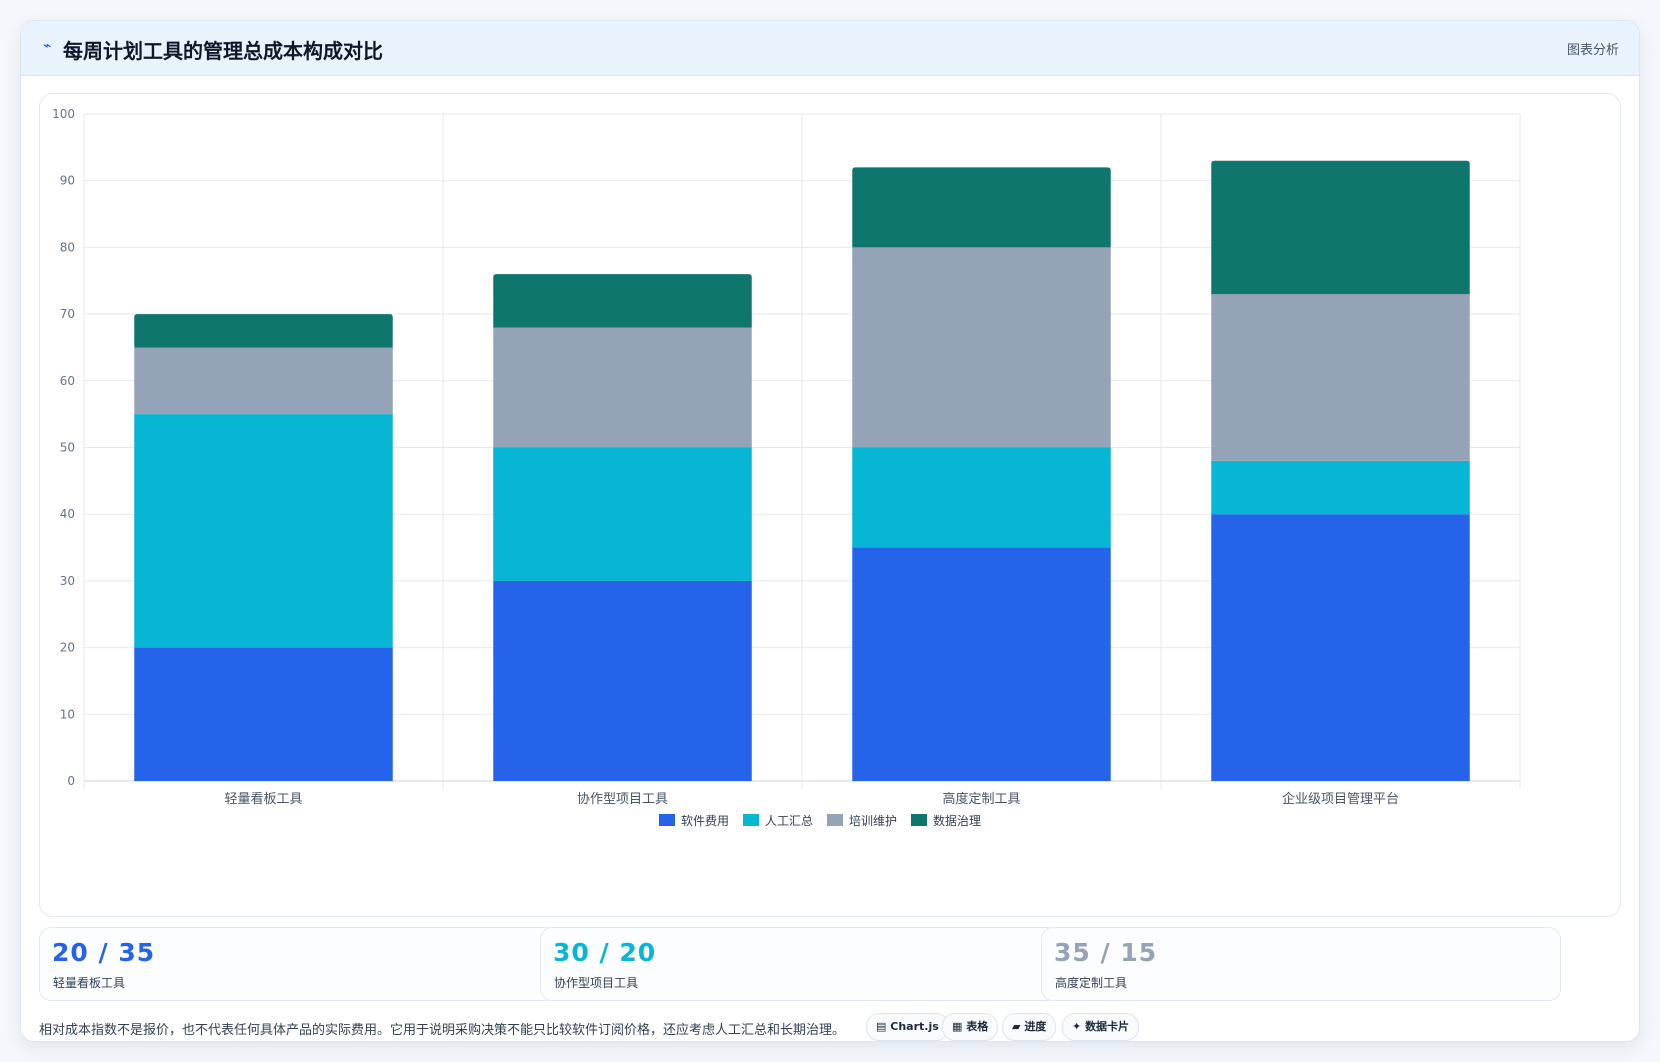 The width and height of the screenshot is (1660, 1062). What do you see at coordinates (957, 1026) in the screenshot?
I see `table-icon: ▦` at bounding box center [957, 1026].